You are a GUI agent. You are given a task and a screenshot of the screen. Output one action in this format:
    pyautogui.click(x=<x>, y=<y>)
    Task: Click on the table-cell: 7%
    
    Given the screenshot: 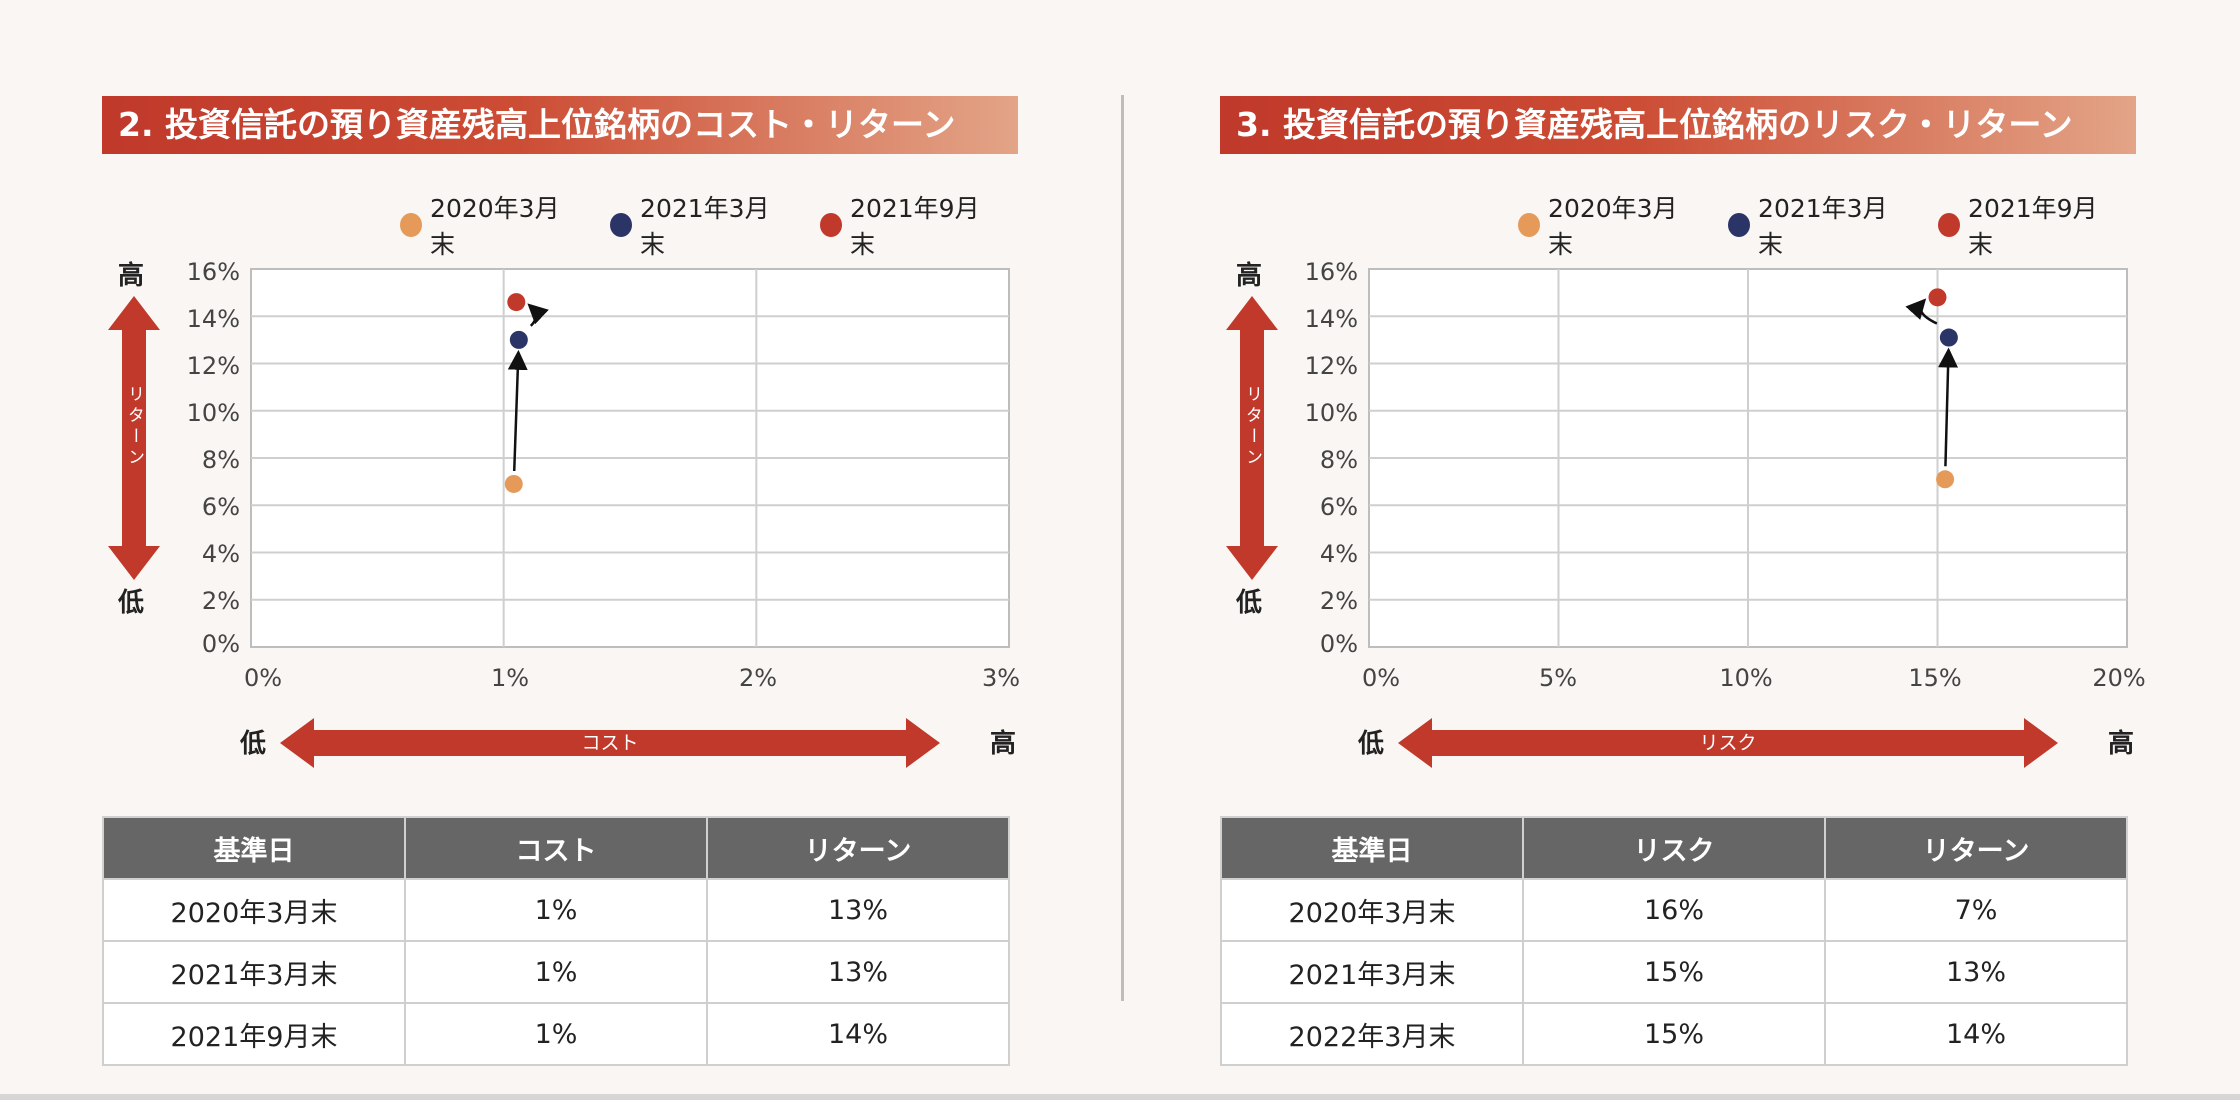 What is the action you would take?
    pyautogui.click(x=1976, y=910)
    